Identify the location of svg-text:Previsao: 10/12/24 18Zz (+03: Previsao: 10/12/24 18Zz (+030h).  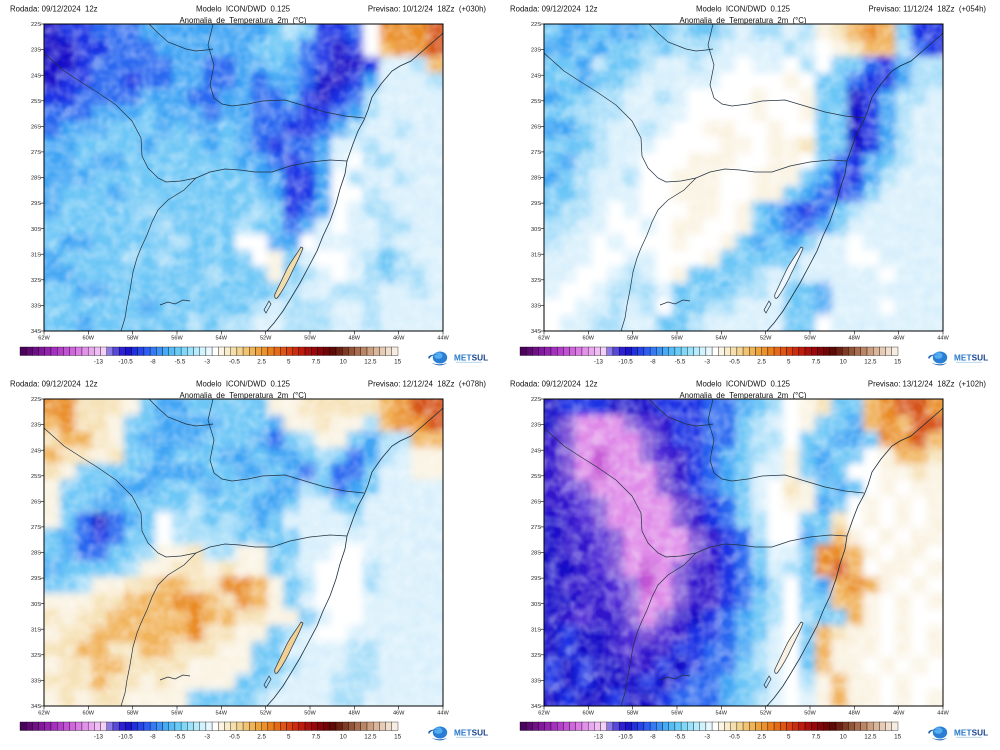
(427, 9).